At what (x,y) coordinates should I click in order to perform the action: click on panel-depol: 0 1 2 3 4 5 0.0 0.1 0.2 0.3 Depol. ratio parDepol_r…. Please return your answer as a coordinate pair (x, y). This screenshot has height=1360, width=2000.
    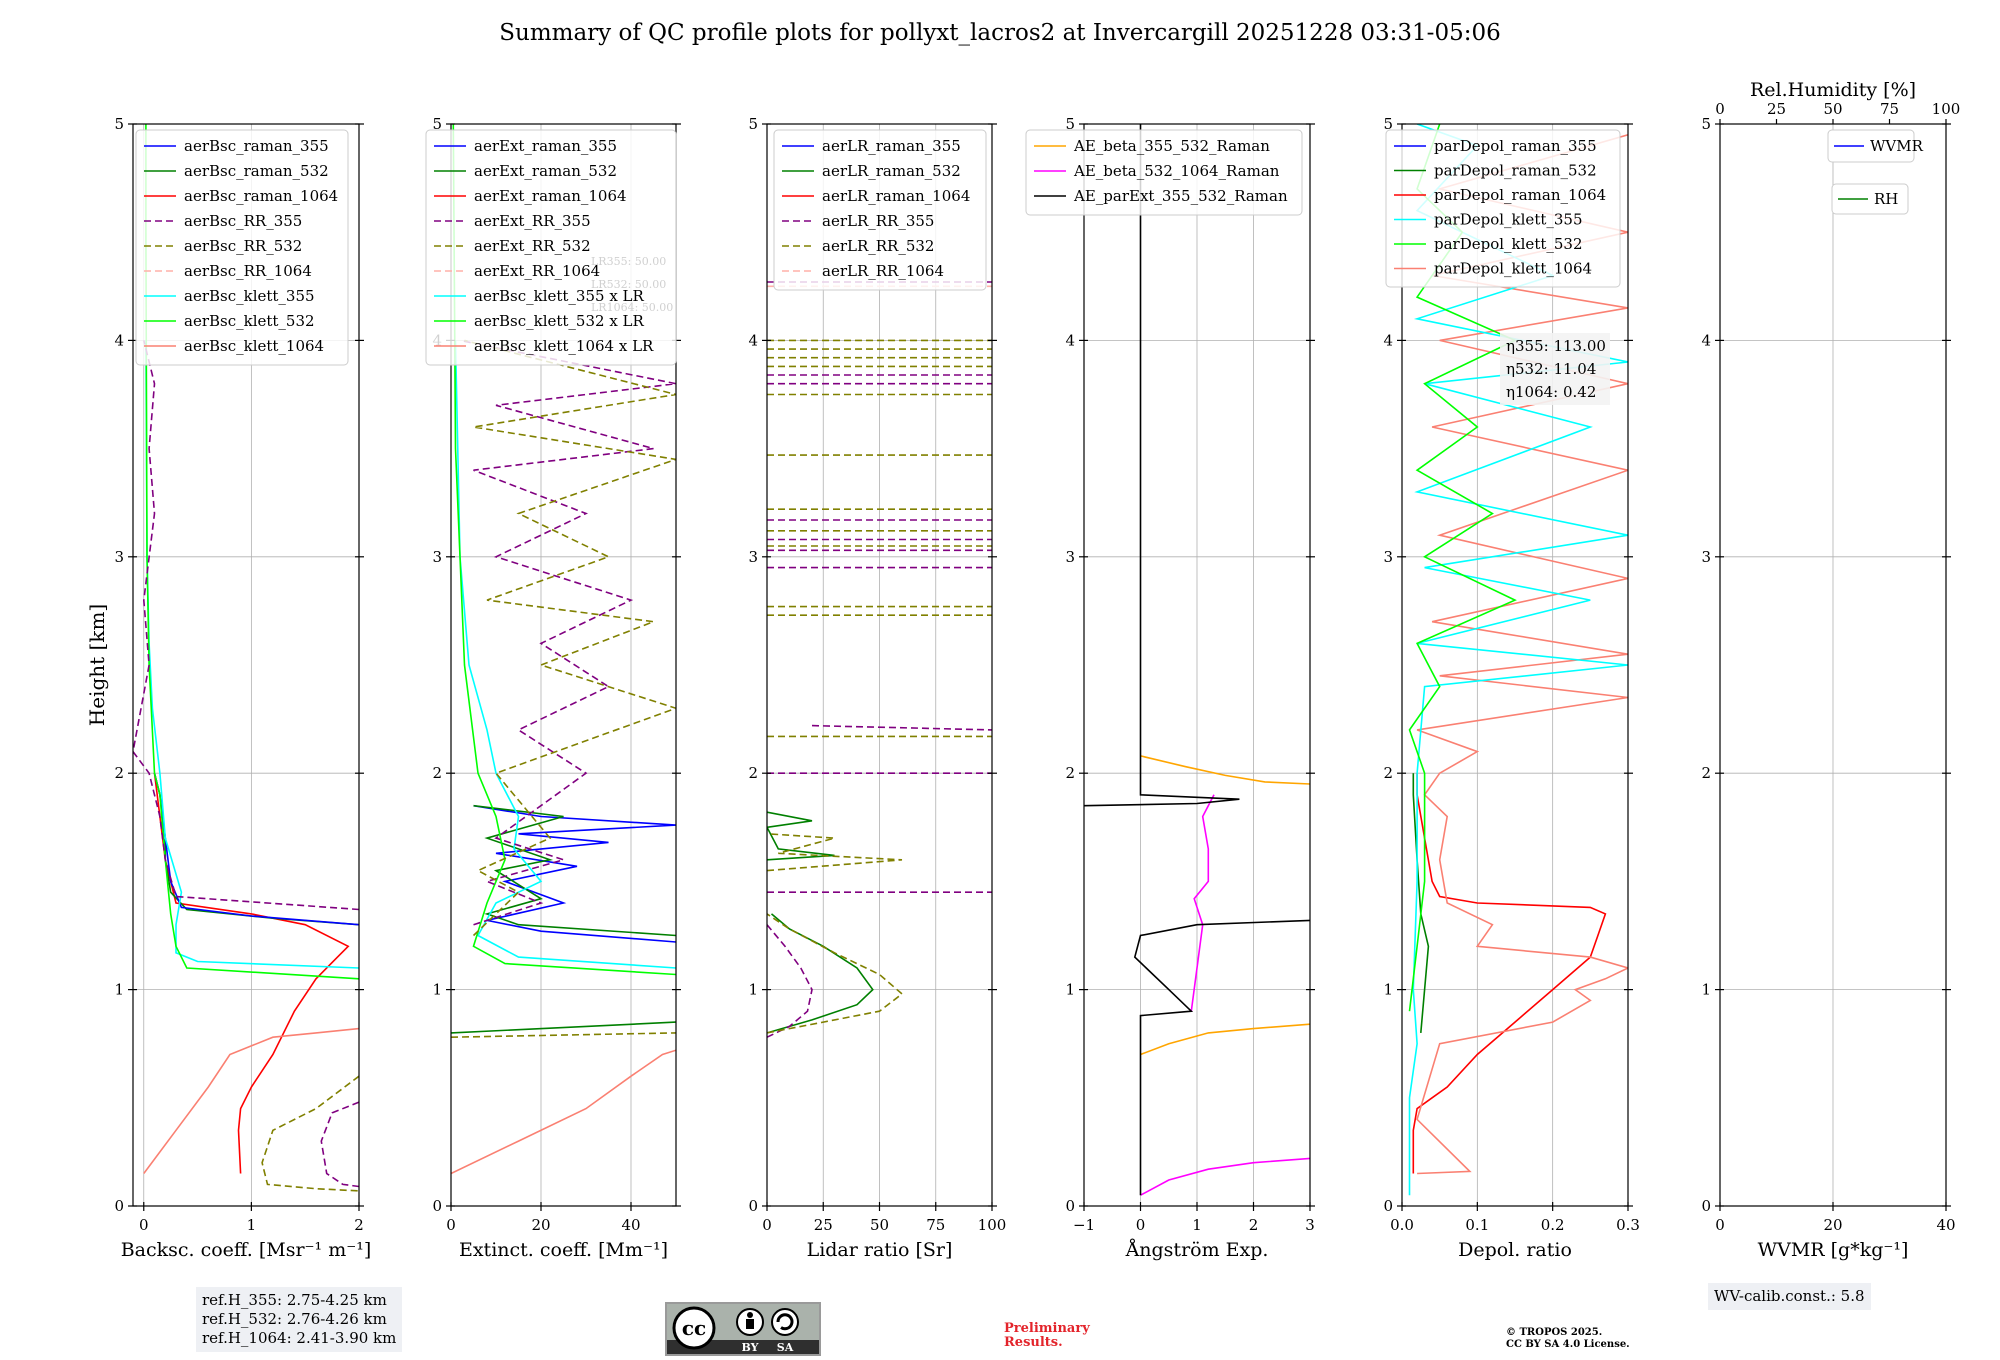
    Looking at the image, I should click on (1511, 688).